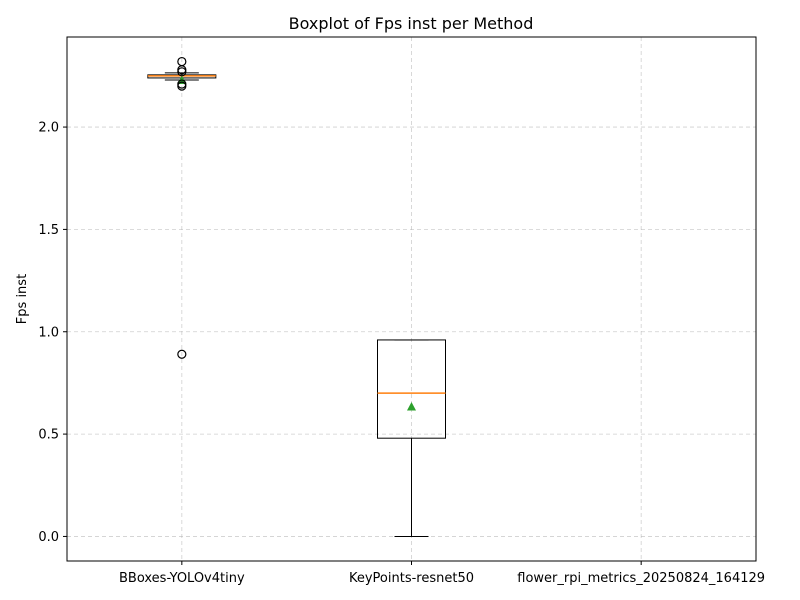  I want to click on box-BBoxes-YOLOv4tiny, so click(182, 207).